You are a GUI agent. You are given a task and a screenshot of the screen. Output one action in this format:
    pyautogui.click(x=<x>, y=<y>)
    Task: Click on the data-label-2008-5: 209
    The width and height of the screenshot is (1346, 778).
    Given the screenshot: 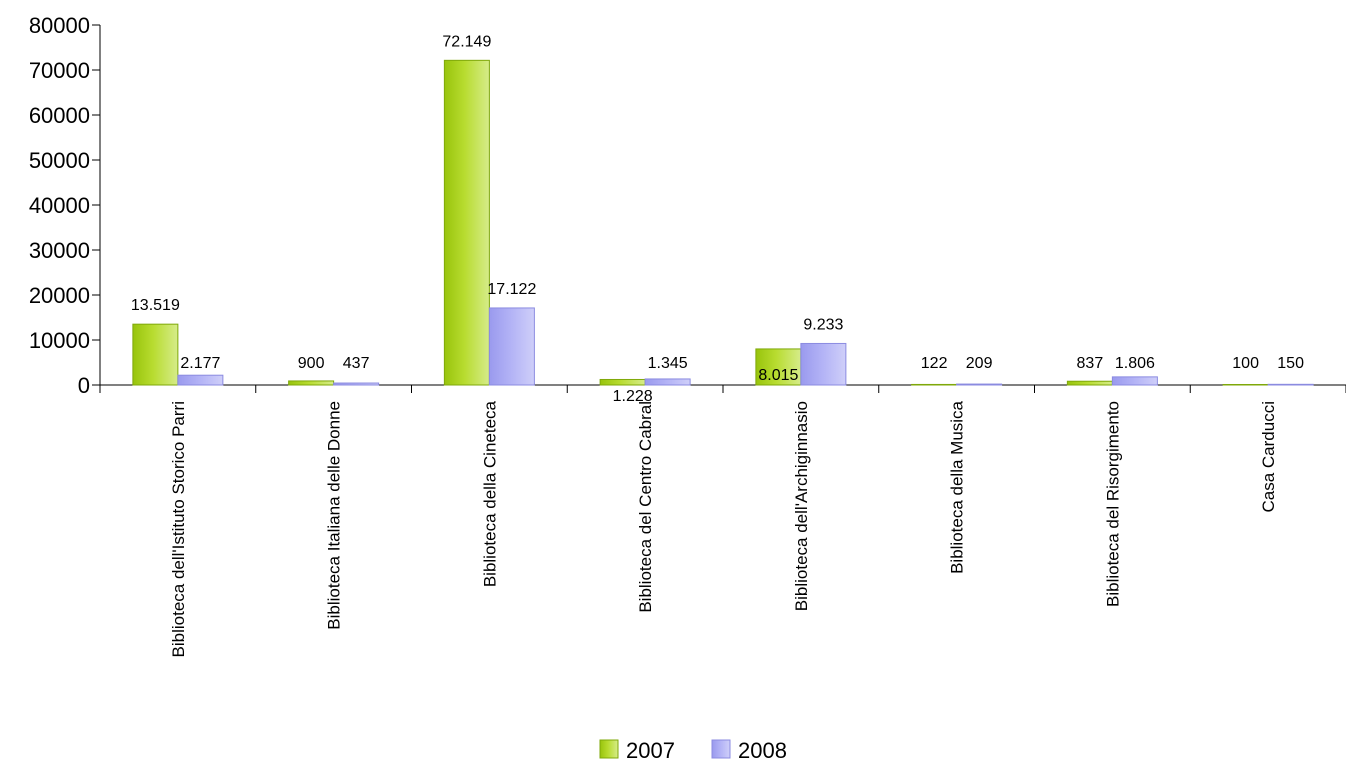 What is the action you would take?
    pyautogui.click(x=979, y=363)
    